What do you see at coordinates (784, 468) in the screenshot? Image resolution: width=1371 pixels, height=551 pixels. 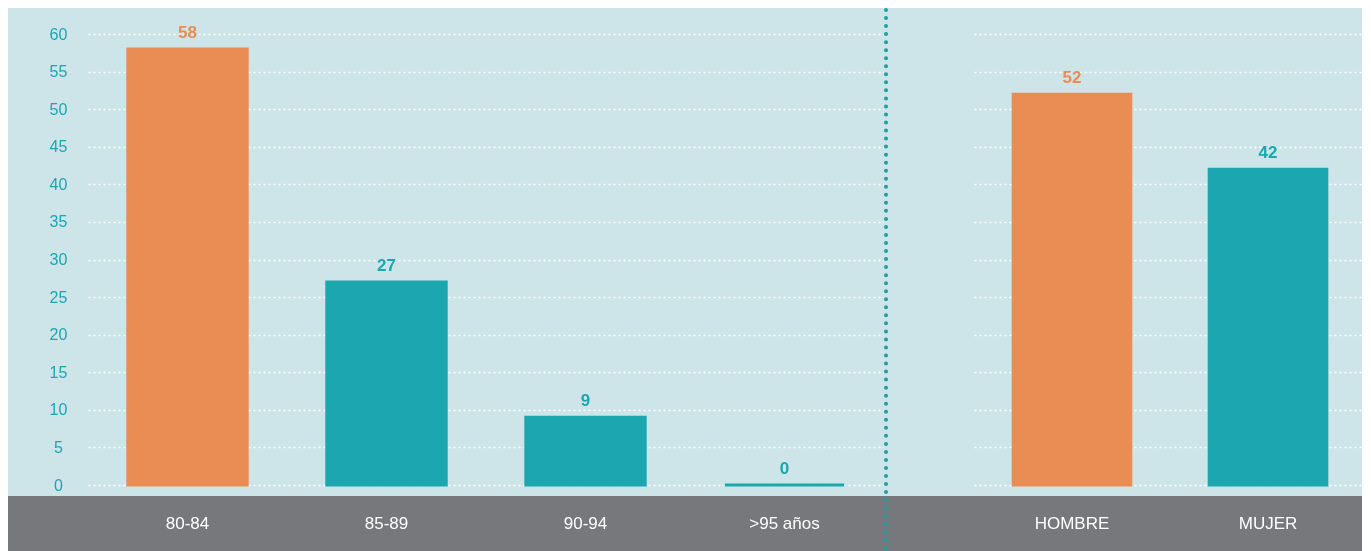 I see `data-label: 0` at bounding box center [784, 468].